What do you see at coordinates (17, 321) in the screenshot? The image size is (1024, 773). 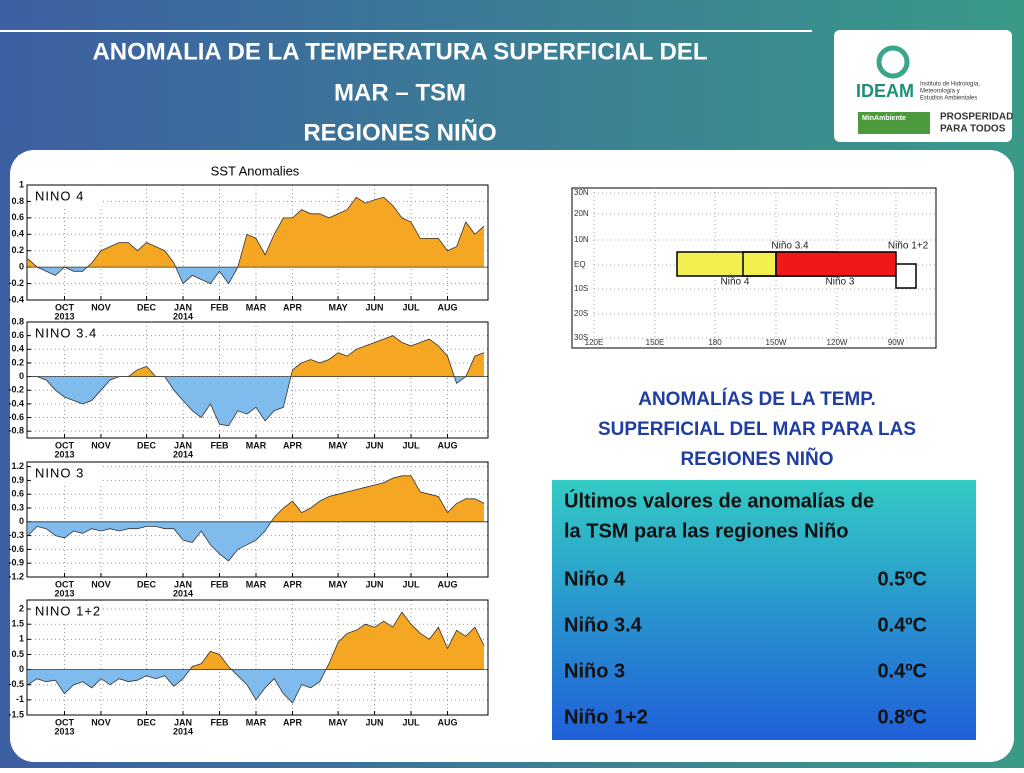 I see `y-tick-label: 0.8` at bounding box center [17, 321].